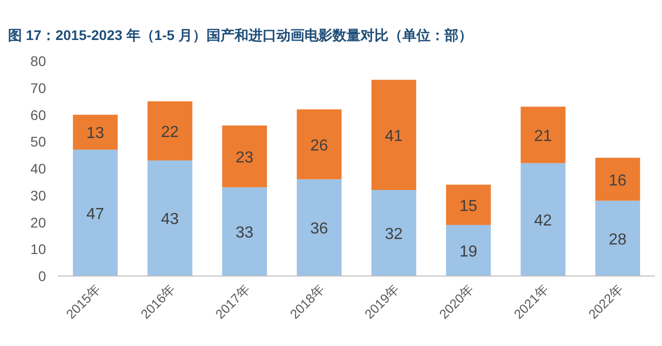 The width and height of the screenshot is (662, 346). I want to click on data-label: 13, so click(95, 133).